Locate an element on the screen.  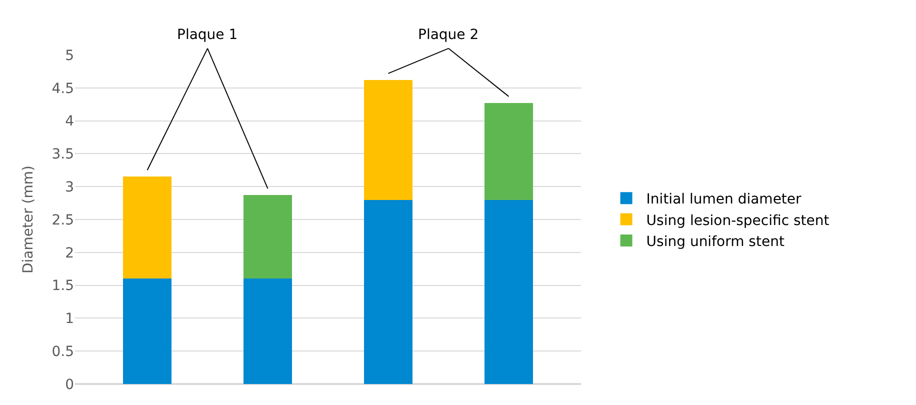
legend-label: Using uniform stent is located at coordinates (715, 242).